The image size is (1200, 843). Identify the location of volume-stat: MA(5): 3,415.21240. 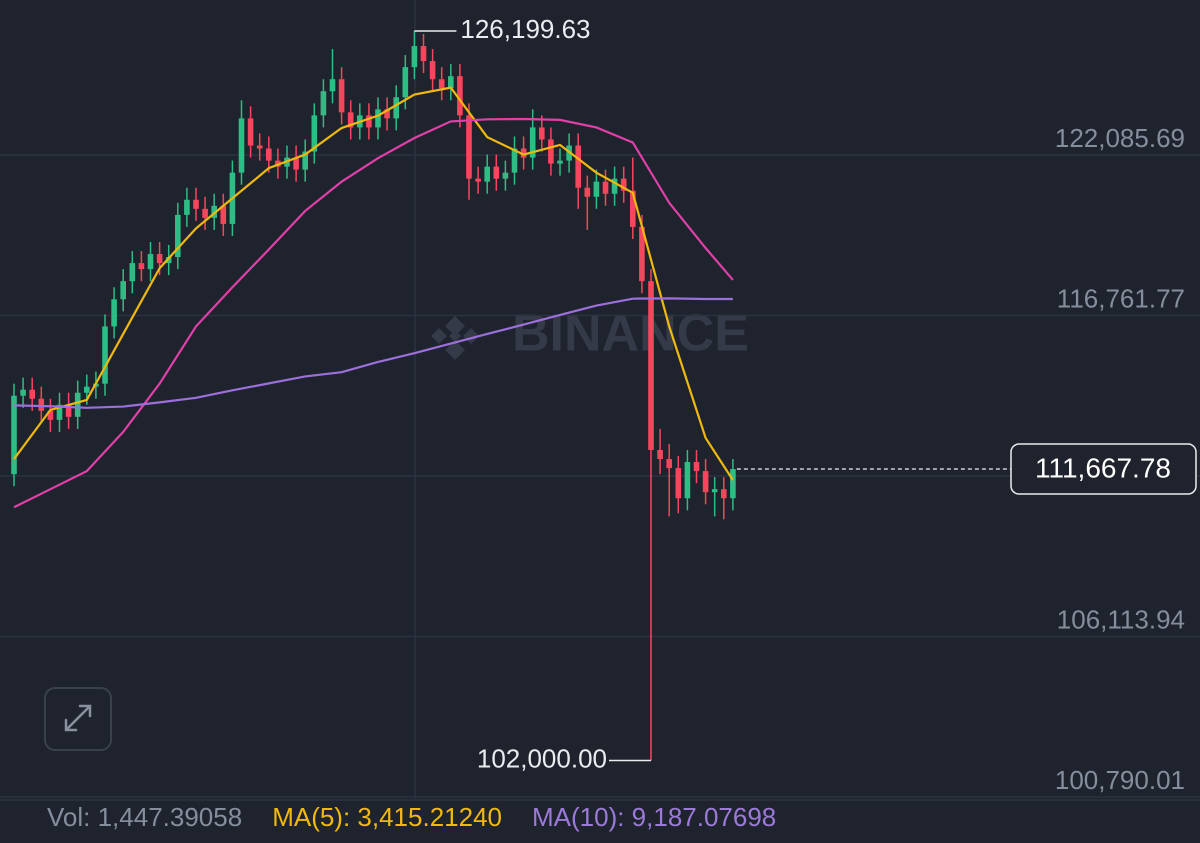
(387, 817).